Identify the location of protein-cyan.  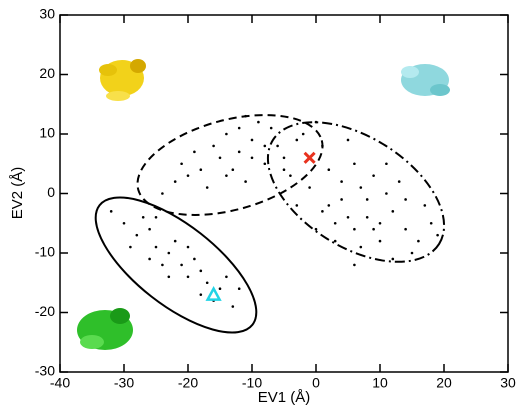
(425, 80).